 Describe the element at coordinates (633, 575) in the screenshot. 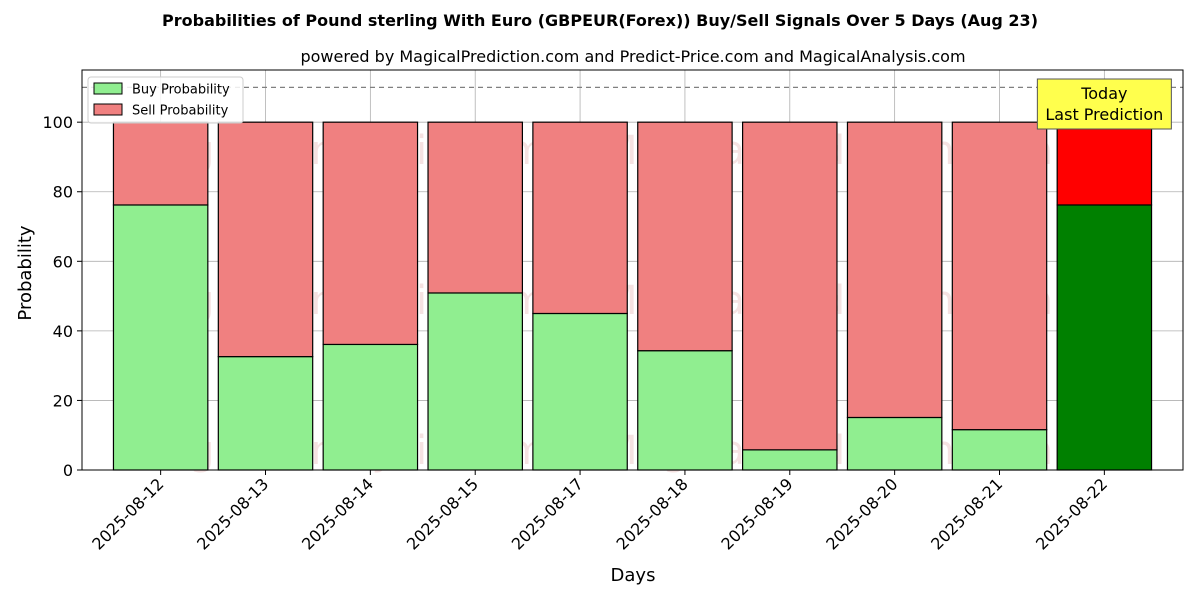

I see `x-axis-label: Days` at that location.